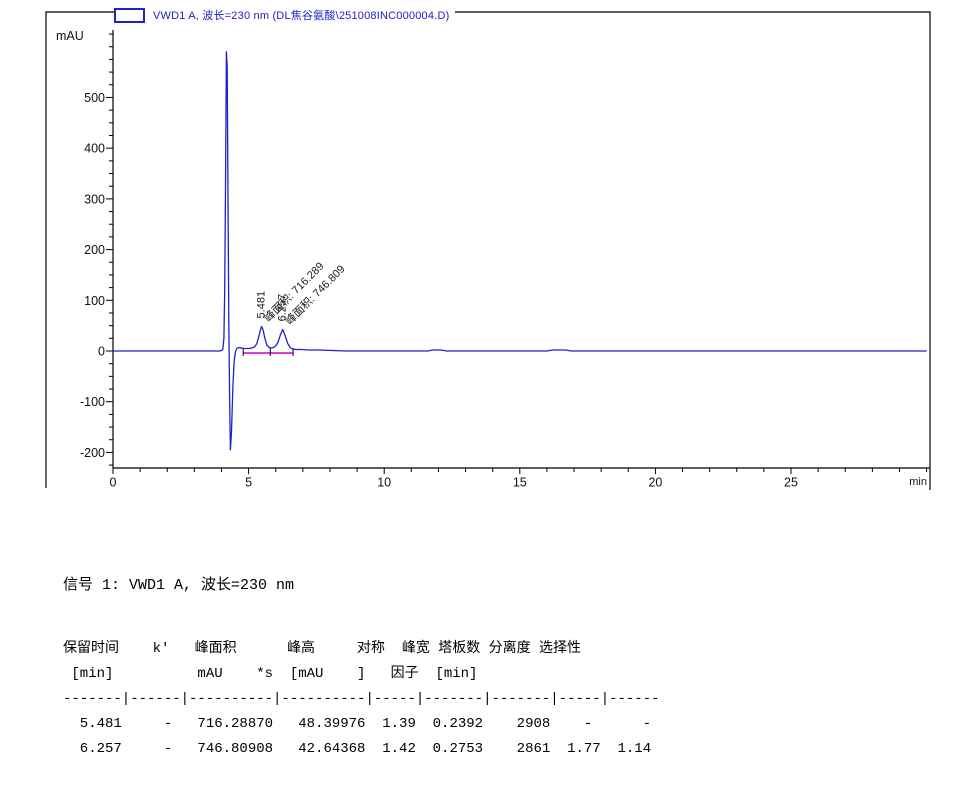 The height and width of the screenshot is (798, 978). Describe the element at coordinates (791, 483) in the screenshot. I see `svg-text: 25` at that location.